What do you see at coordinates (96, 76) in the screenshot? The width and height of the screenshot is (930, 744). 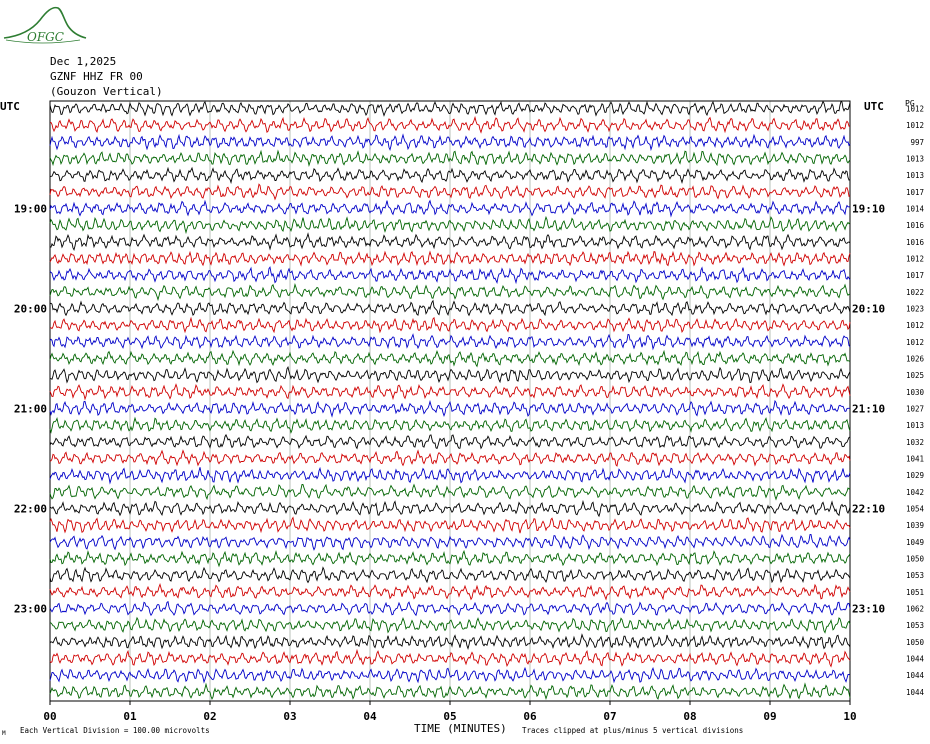 I see `station-code: GZNF HHZ FR 00` at bounding box center [96, 76].